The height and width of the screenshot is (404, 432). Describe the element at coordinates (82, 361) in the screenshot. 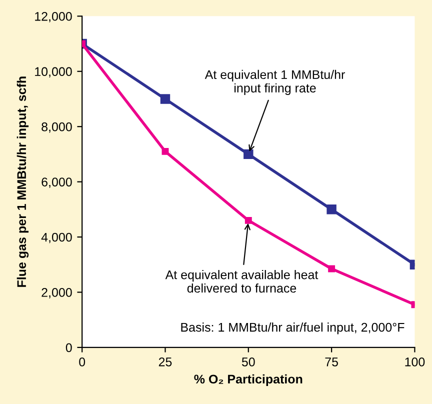

I see `x-tick-label: 0` at that location.